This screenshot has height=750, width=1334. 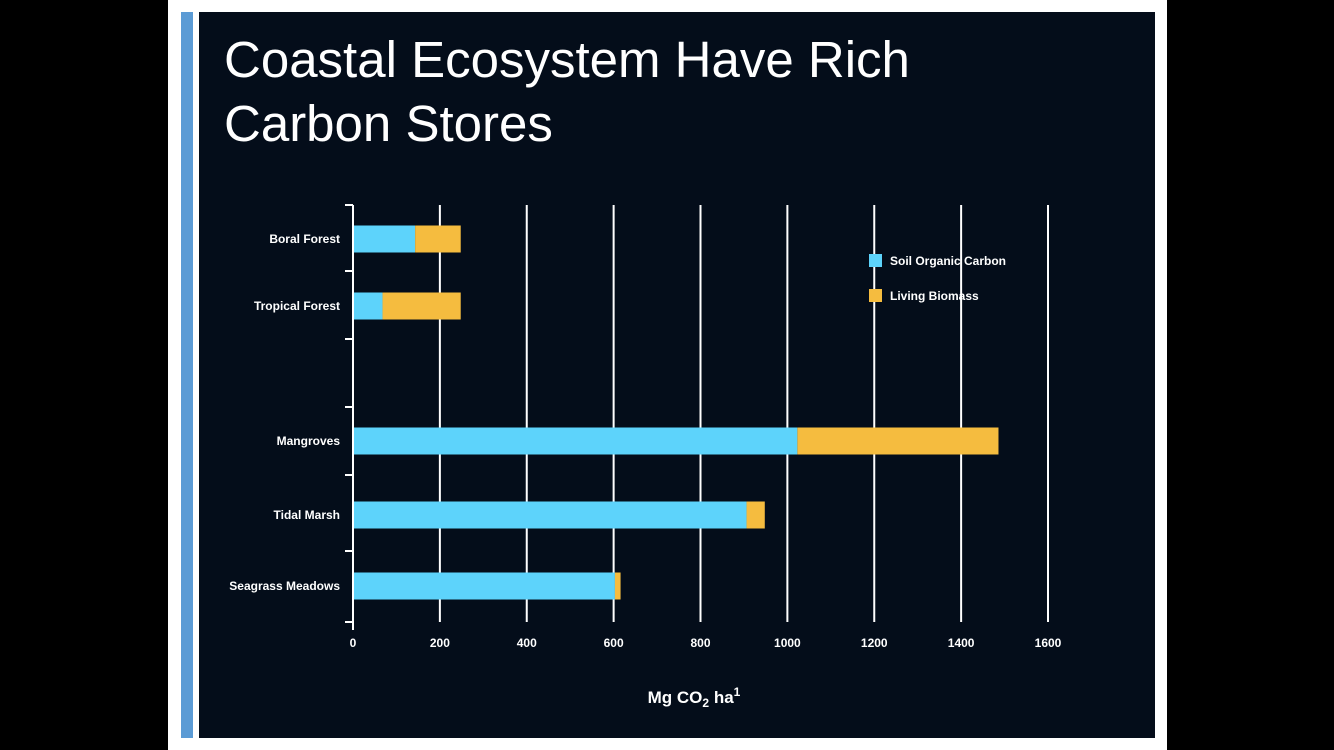 I want to click on x-tick-label-1000: 1000, so click(x=787, y=643).